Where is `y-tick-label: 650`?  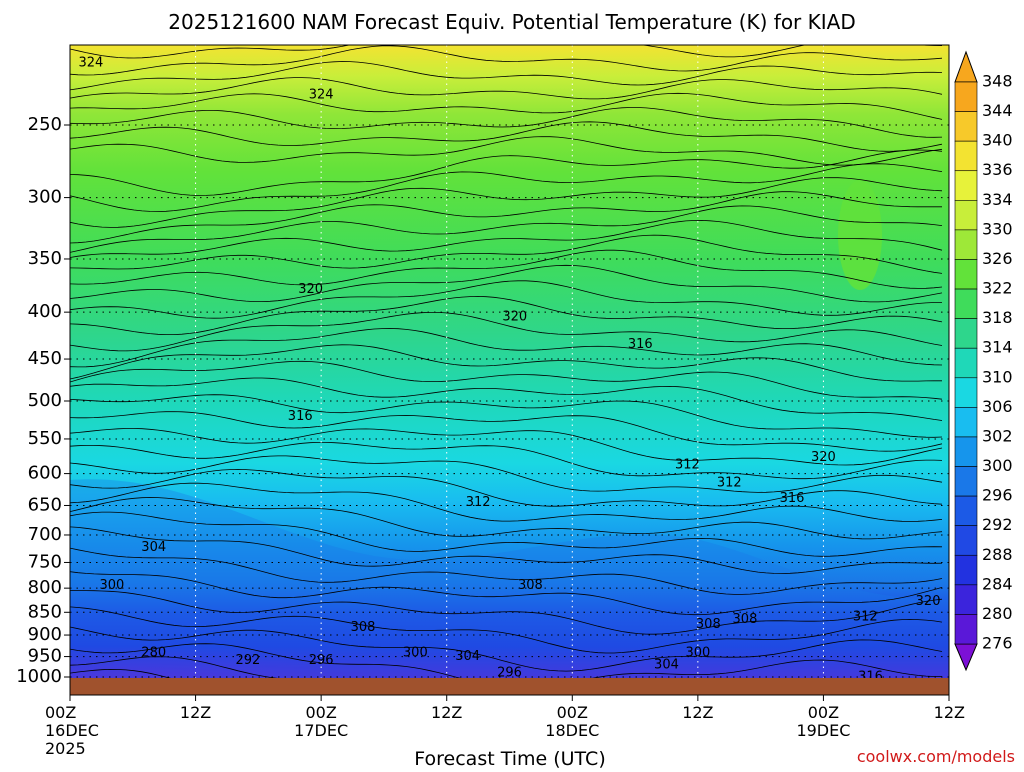
y-tick-label: 650 is located at coordinates (45, 504).